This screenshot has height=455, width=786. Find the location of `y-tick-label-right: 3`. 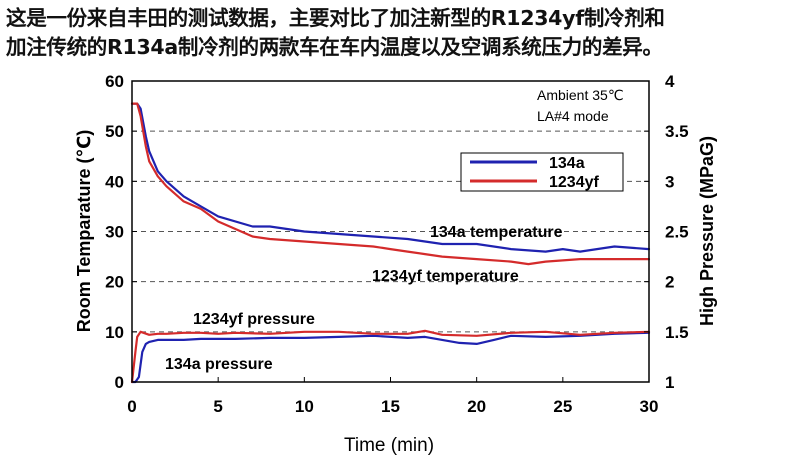

y-tick-label-right: 3 is located at coordinates (669, 181).